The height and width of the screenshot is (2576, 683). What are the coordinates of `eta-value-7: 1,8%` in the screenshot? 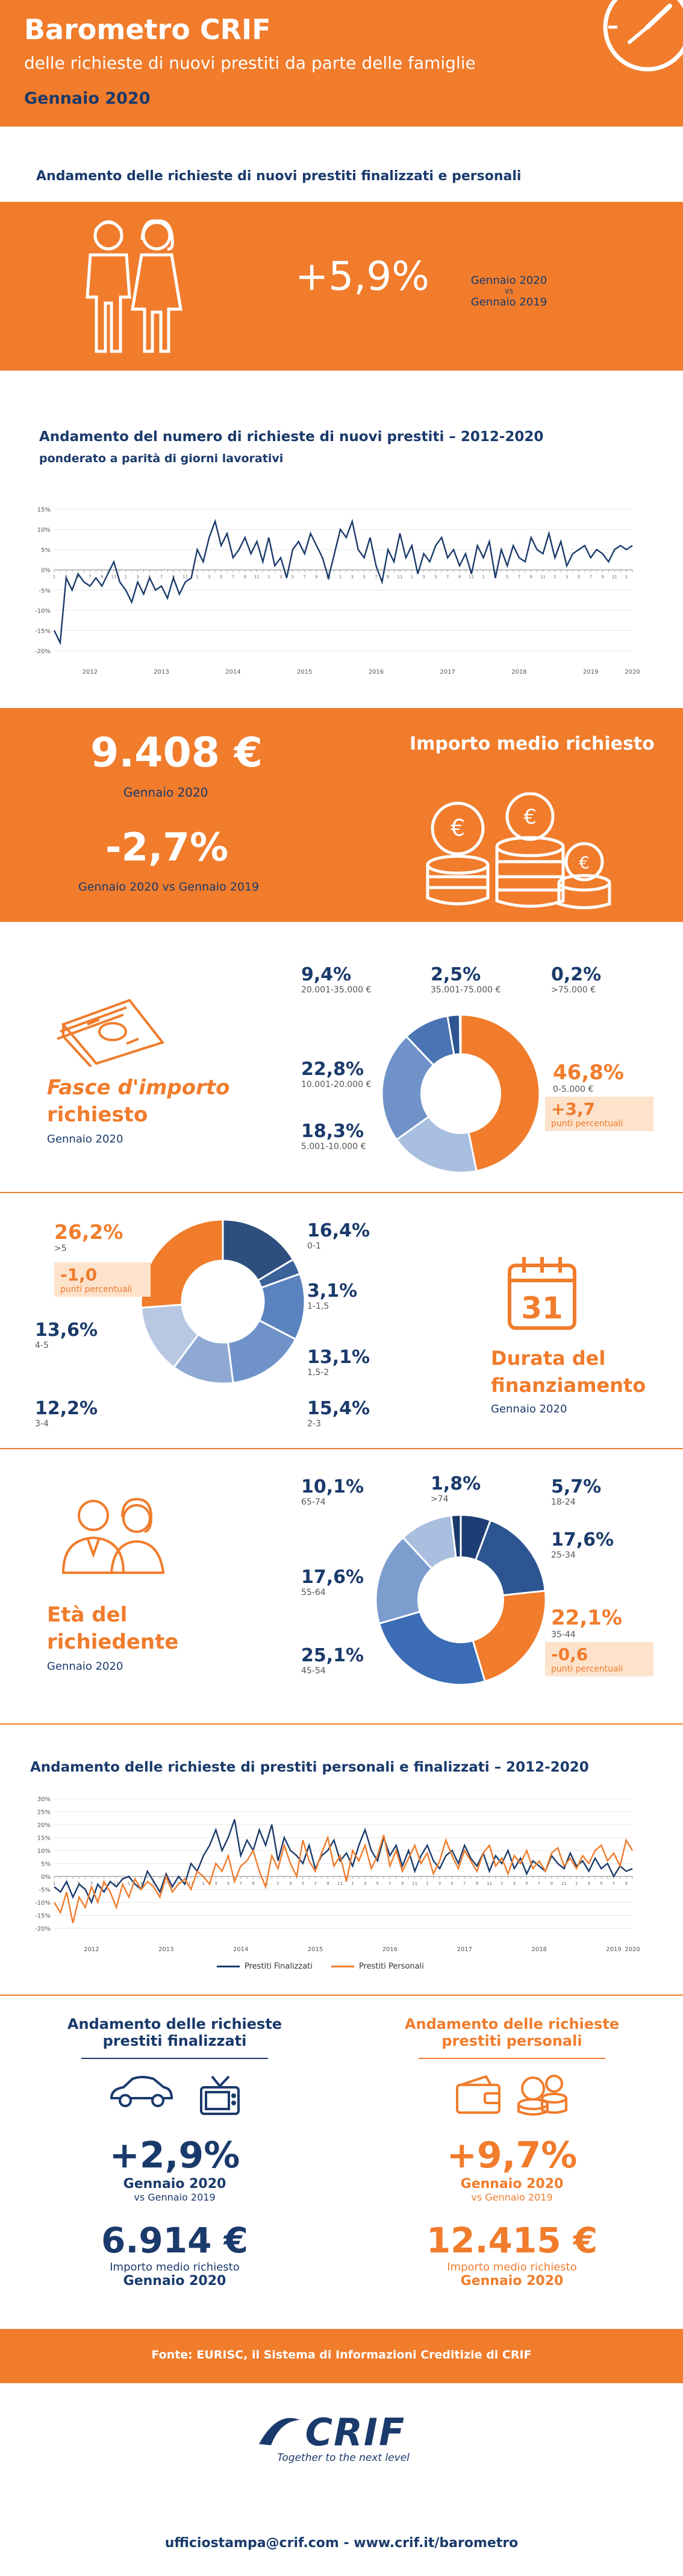 It's located at (456, 1483).